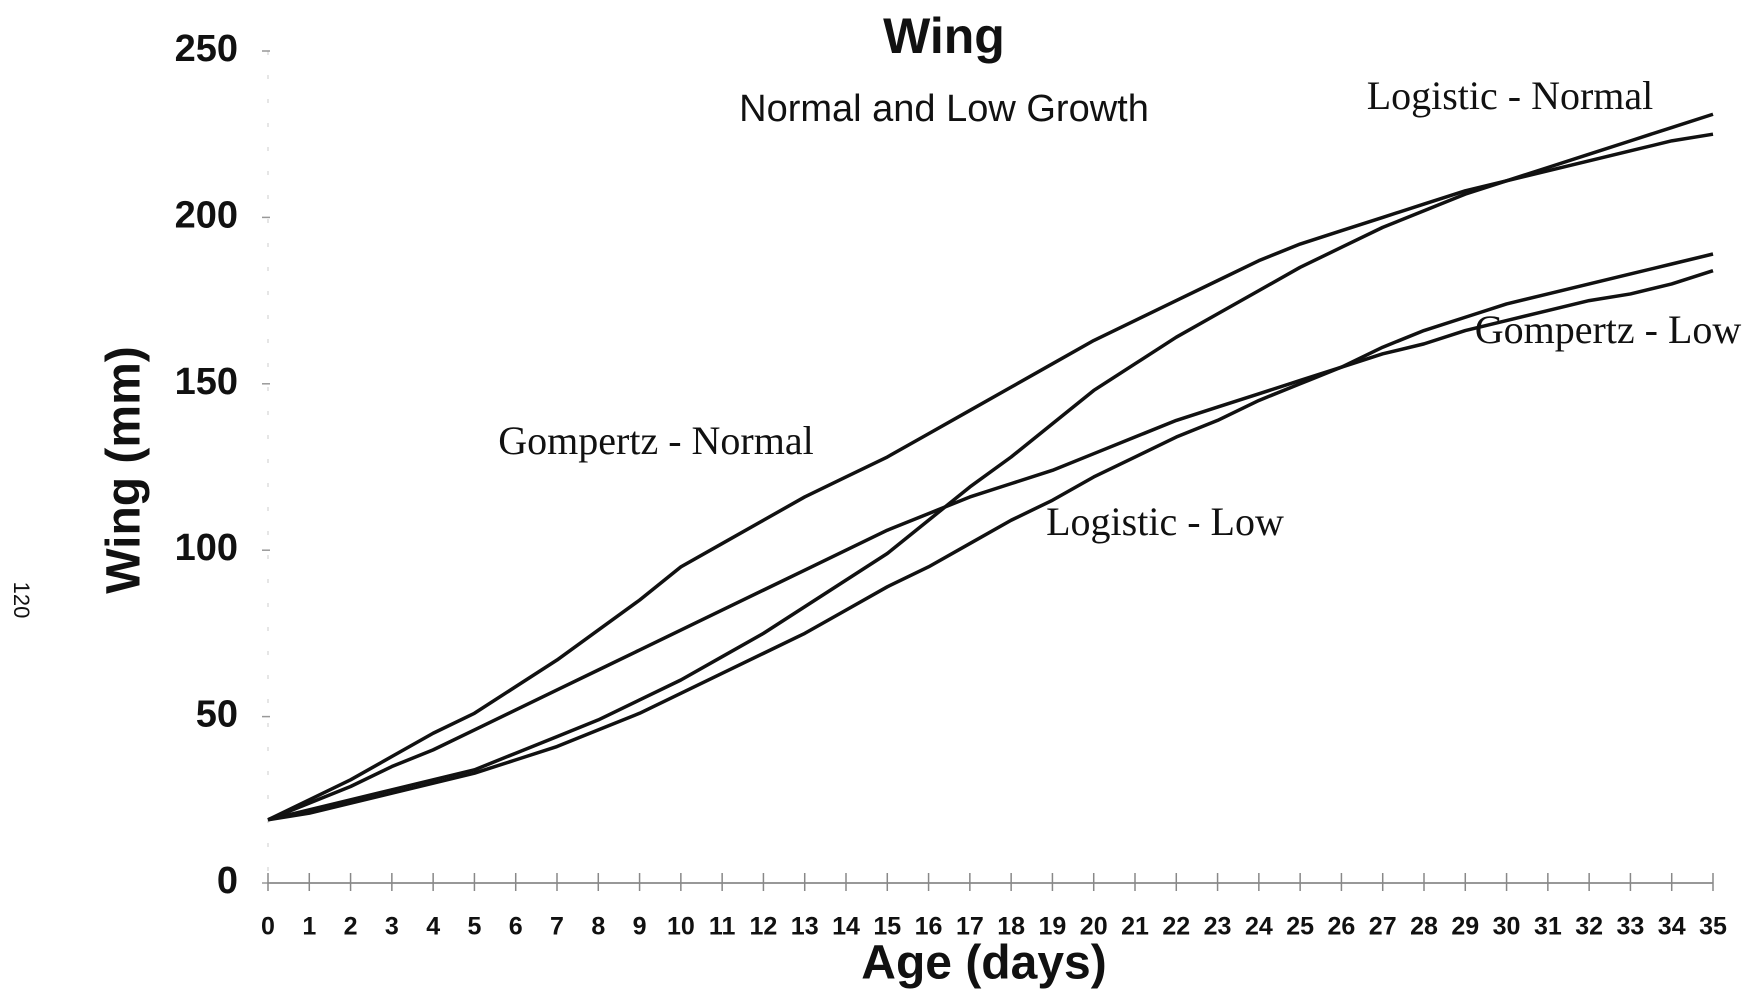  I want to click on y-tick-label: 0, so click(227, 881).